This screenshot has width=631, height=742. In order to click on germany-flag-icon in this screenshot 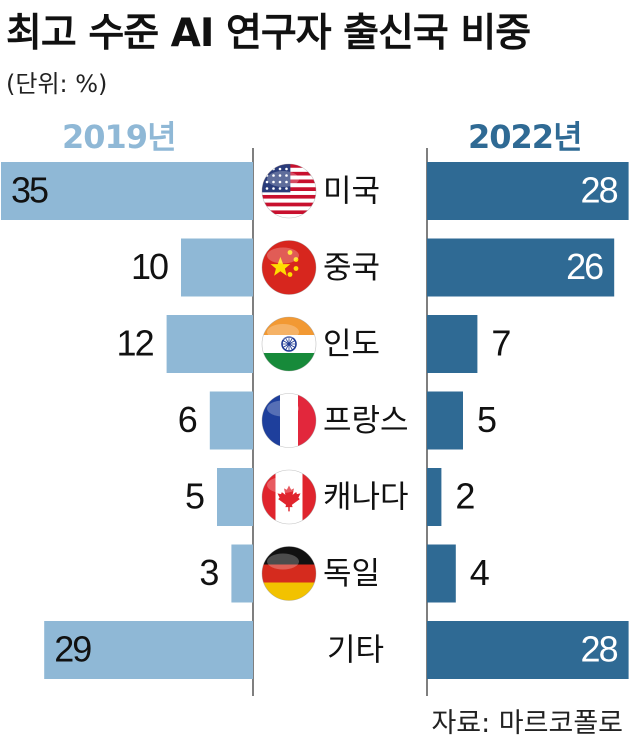, I will do `click(289, 573)`.